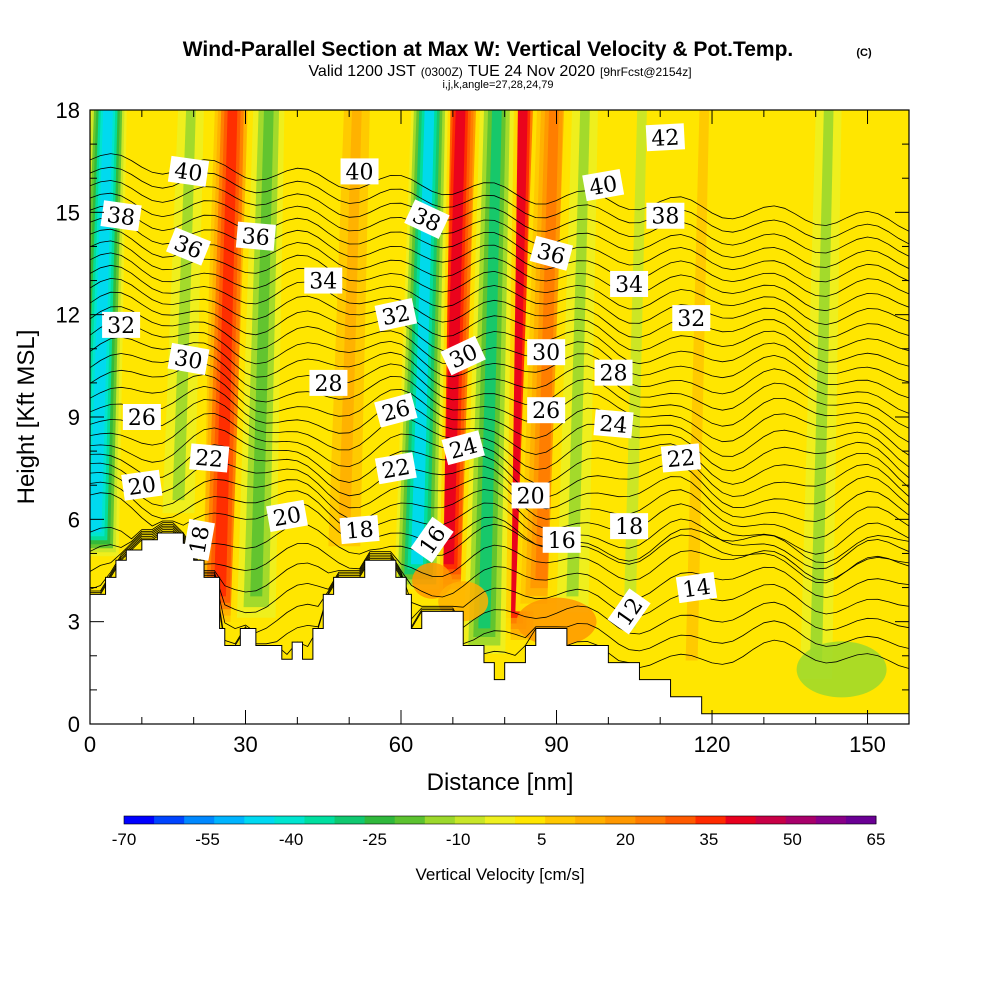 The width and height of the screenshot is (1000, 1000). I want to click on theta-label-text: 18, so click(629, 527).